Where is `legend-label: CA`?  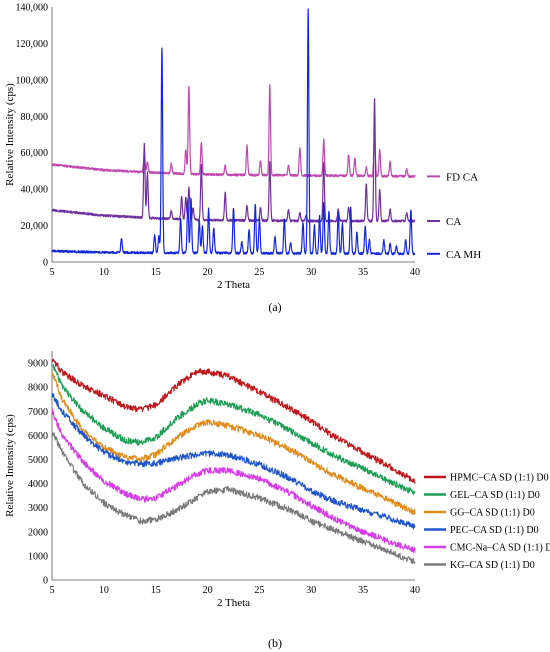
legend-label: CA is located at coordinates (453, 222).